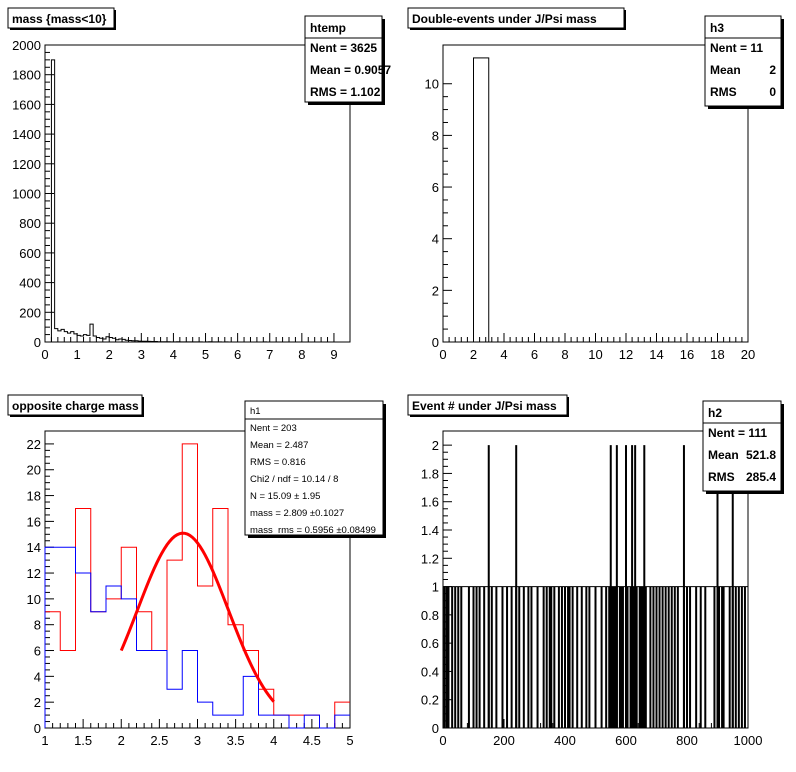  Describe the element at coordinates (26, 194) in the screenshot. I see `y-tick-label: 1000` at that location.